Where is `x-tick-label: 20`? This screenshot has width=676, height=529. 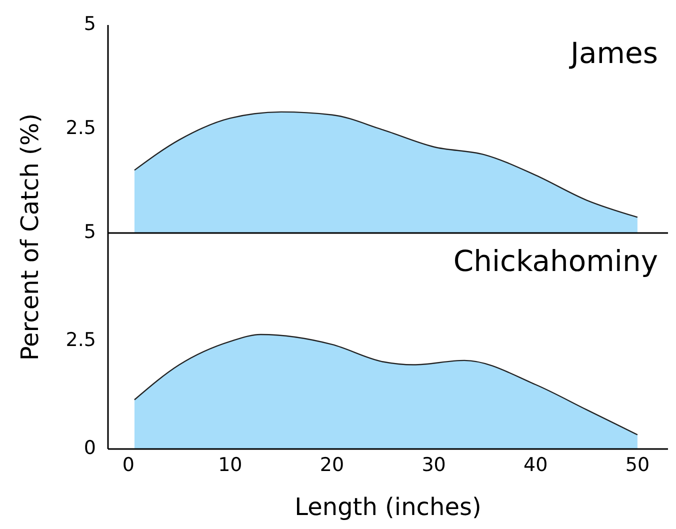 x-tick-label: 20 is located at coordinates (332, 465).